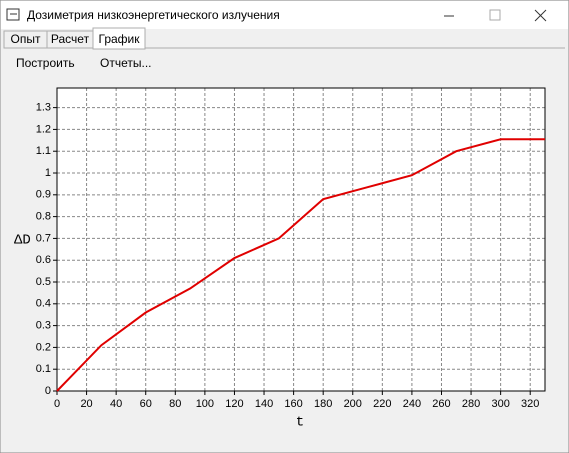  Describe the element at coordinates (57, 404) in the screenshot. I see `x-tick-label: 0` at that location.